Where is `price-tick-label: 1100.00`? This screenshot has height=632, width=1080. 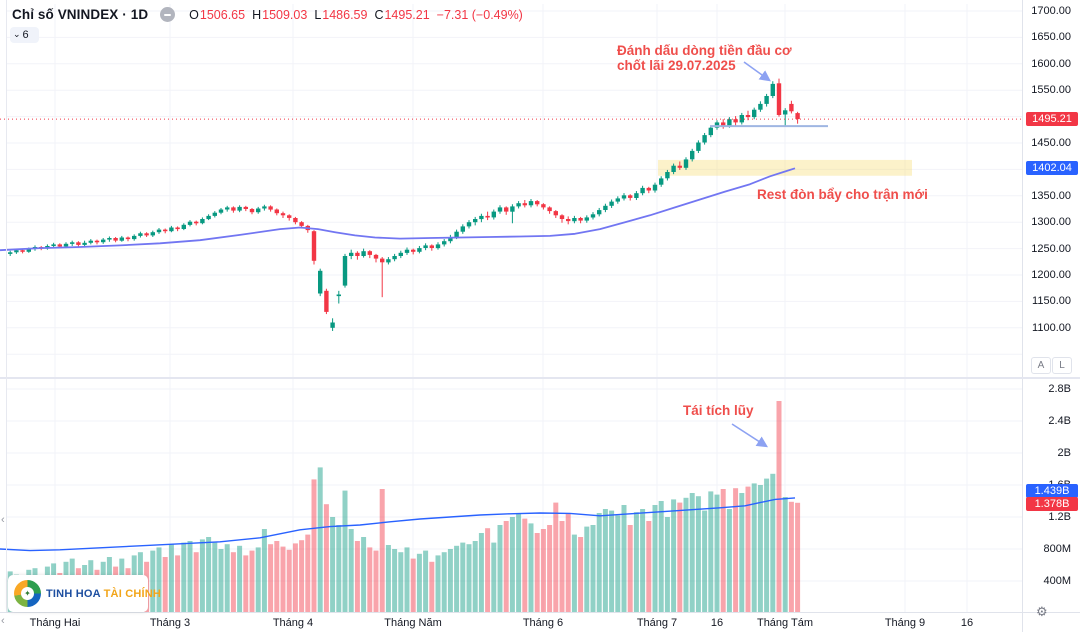 price-tick-label: 1100.00 is located at coordinates (1051, 327).